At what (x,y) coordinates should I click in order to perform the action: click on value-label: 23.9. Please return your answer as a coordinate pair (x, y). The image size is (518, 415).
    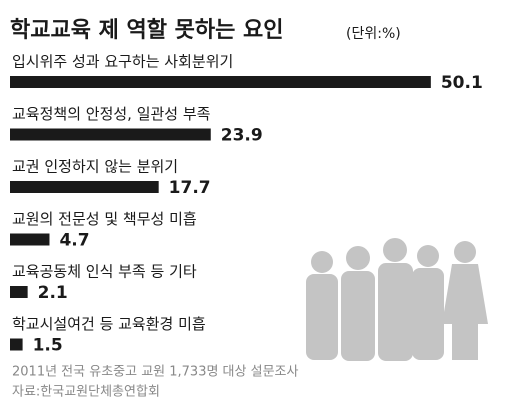
    Looking at the image, I should click on (242, 136).